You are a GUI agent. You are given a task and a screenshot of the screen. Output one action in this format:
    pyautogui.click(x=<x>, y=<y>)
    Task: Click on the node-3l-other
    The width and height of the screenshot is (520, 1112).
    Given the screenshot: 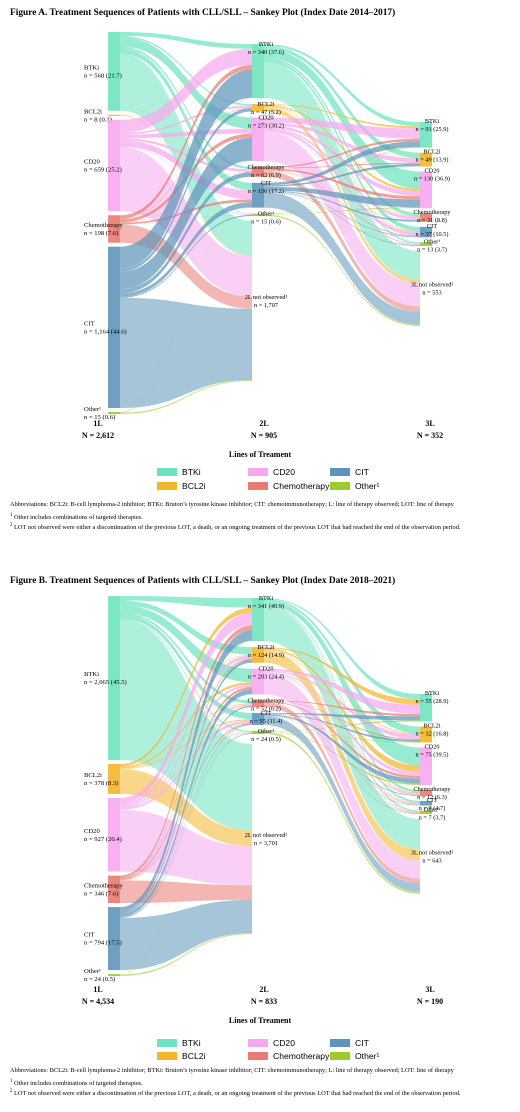 What is the action you would take?
    pyautogui.click(x=426, y=812)
    